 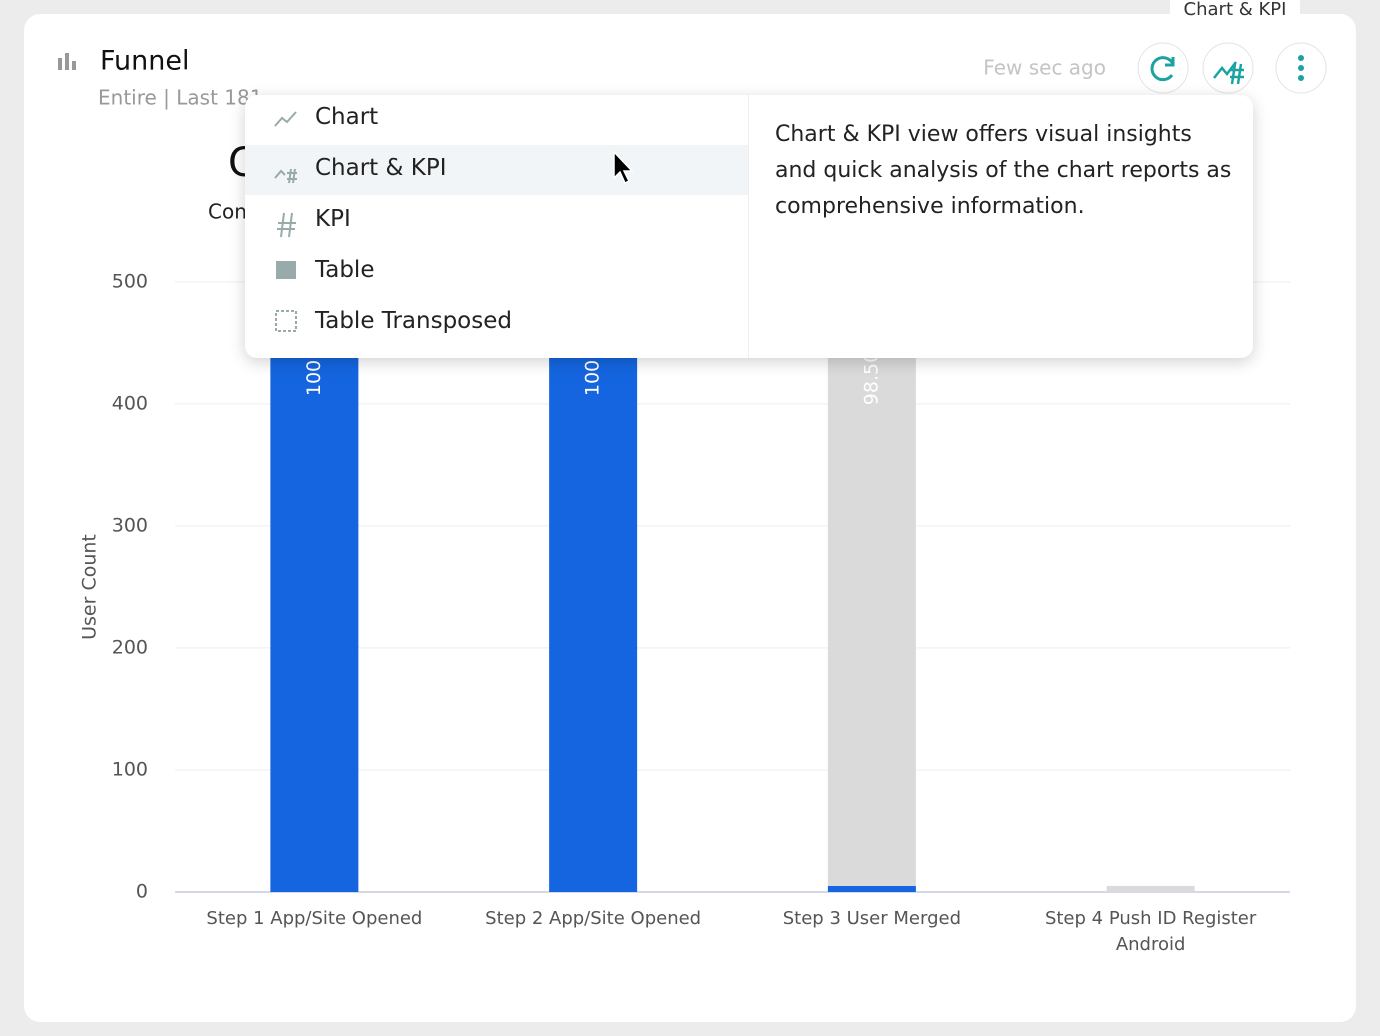 What do you see at coordinates (227, 212) in the screenshot?
I see `kpi-label: Con` at bounding box center [227, 212].